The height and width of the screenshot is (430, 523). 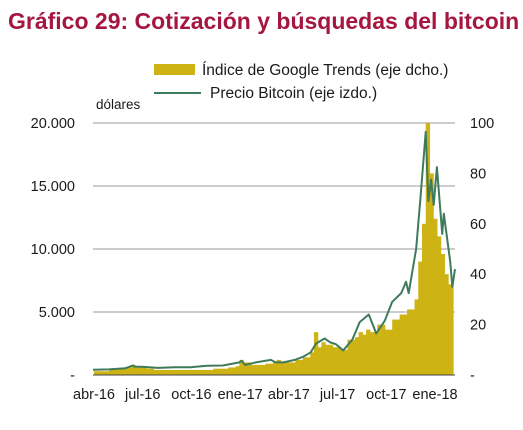 I want to click on y-axis-right: - 20 40 60 80 100, so click(x=482, y=250).